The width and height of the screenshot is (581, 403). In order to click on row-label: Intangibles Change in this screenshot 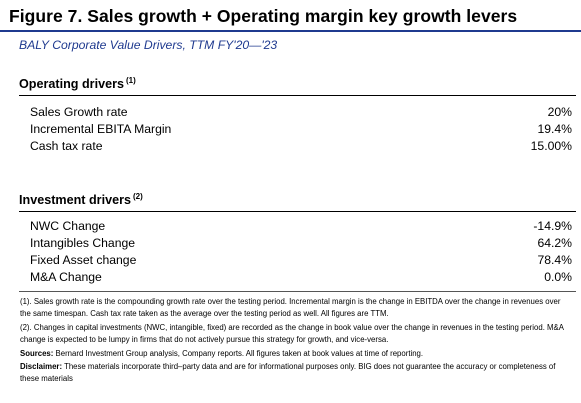, I will do `click(83, 243)`.